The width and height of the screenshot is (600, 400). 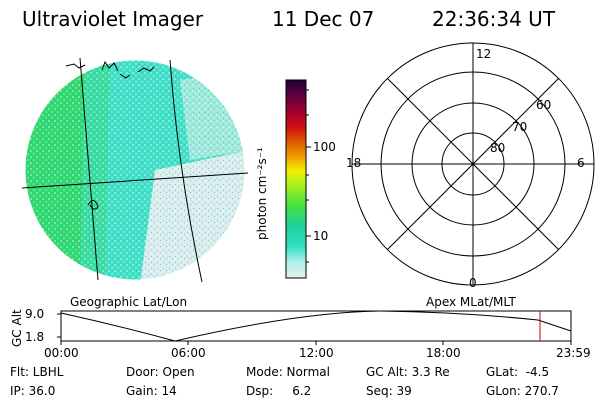 I want to click on alt-ylabel: GC Alt, so click(x=17, y=328).